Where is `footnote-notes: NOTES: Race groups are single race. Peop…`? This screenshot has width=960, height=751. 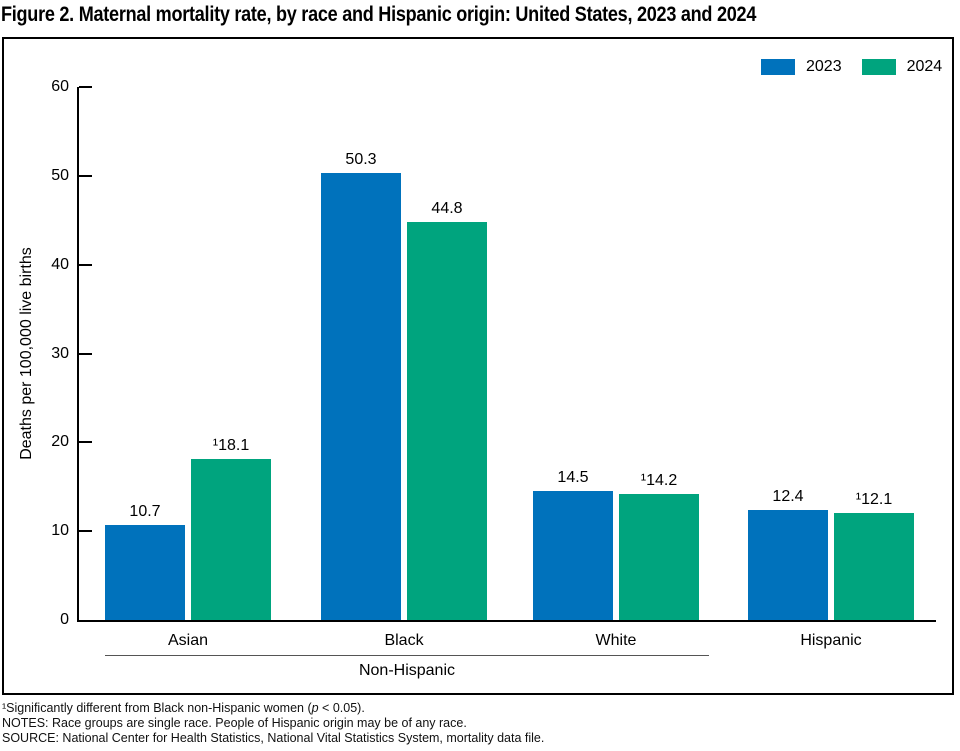
footnote-notes: NOTES: Race groups are single race. Peop… is located at coordinates (234, 723).